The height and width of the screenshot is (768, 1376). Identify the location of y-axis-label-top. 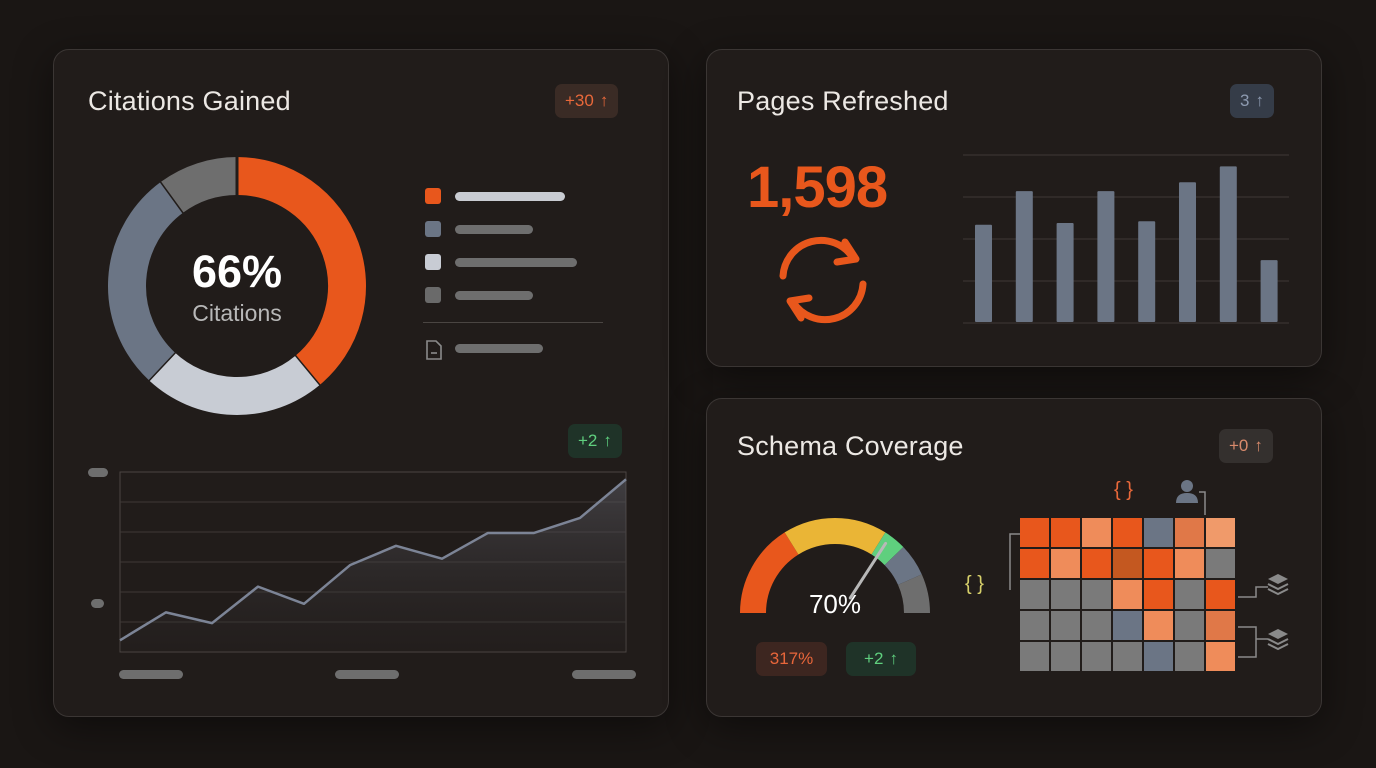
(98, 472).